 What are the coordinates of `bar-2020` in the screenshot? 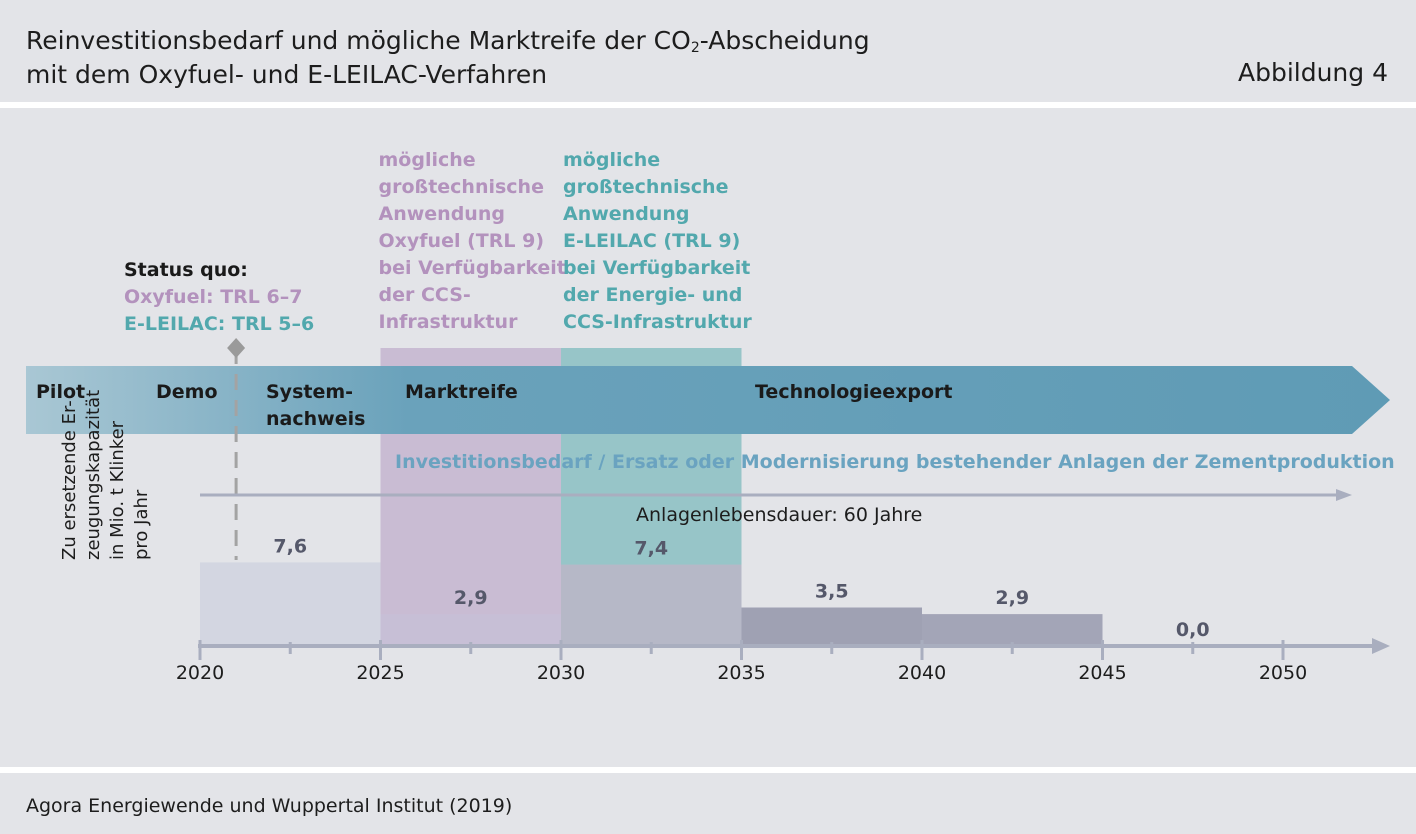 It's located at (290, 604).